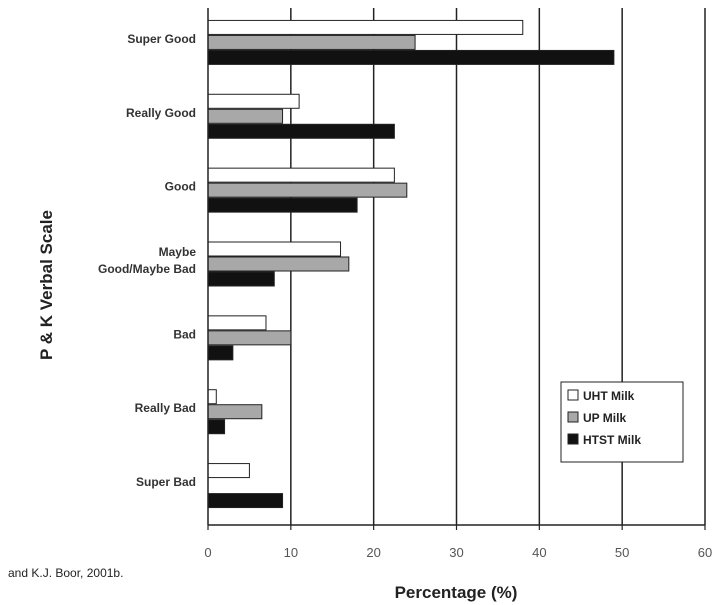 This screenshot has width=715, height=605. What do you see at coordinates (184, 334) in the screenshot?
I see `category-label: Bad` at bounding box center [184, 334].